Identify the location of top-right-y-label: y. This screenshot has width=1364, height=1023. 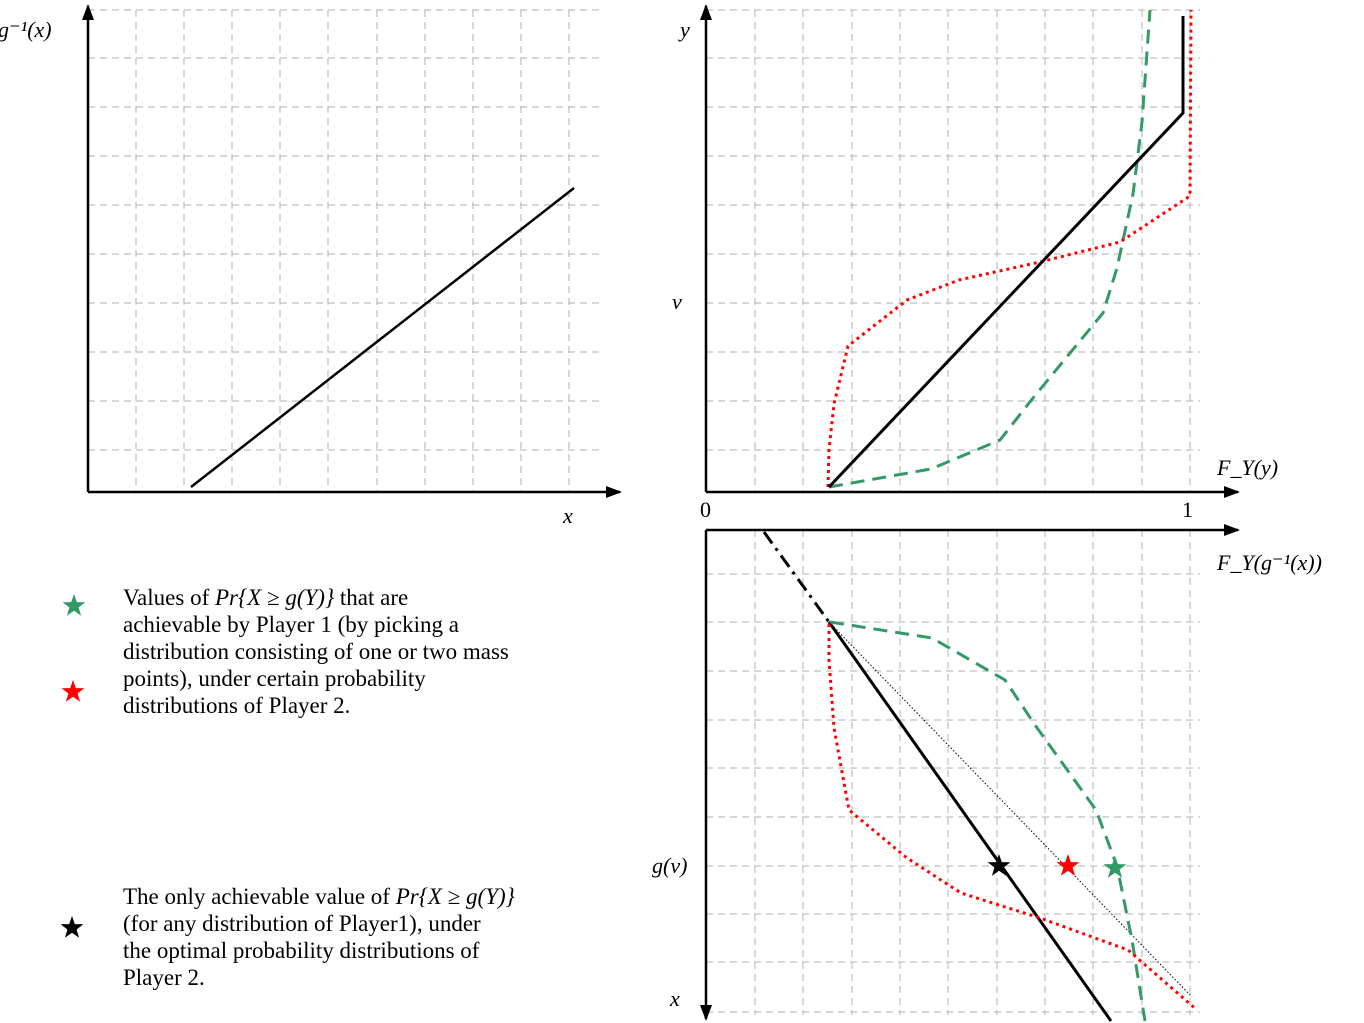
(684, 29).